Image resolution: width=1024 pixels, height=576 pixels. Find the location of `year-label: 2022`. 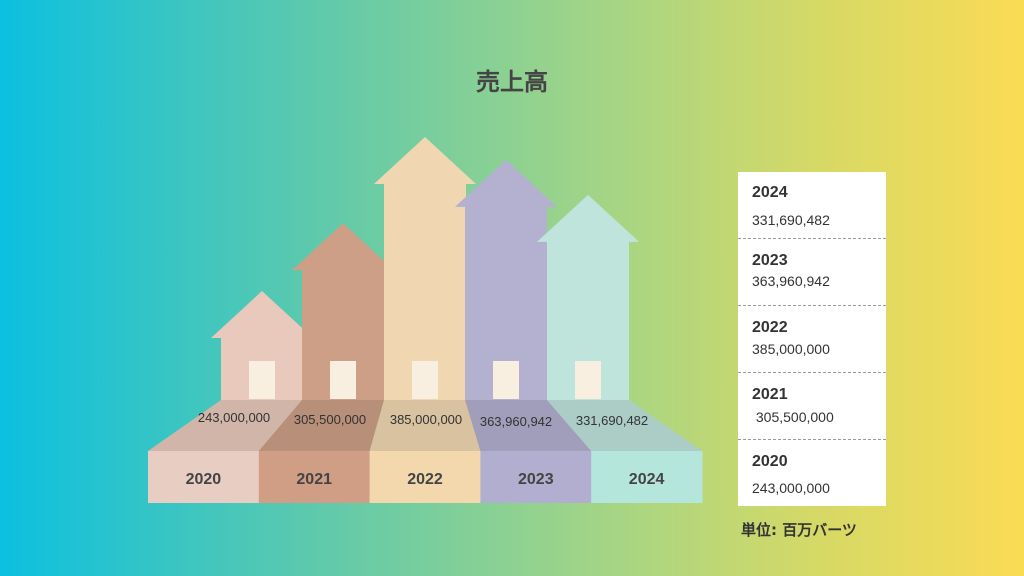

year-label: 2022 is located at coordinates (425, 479).